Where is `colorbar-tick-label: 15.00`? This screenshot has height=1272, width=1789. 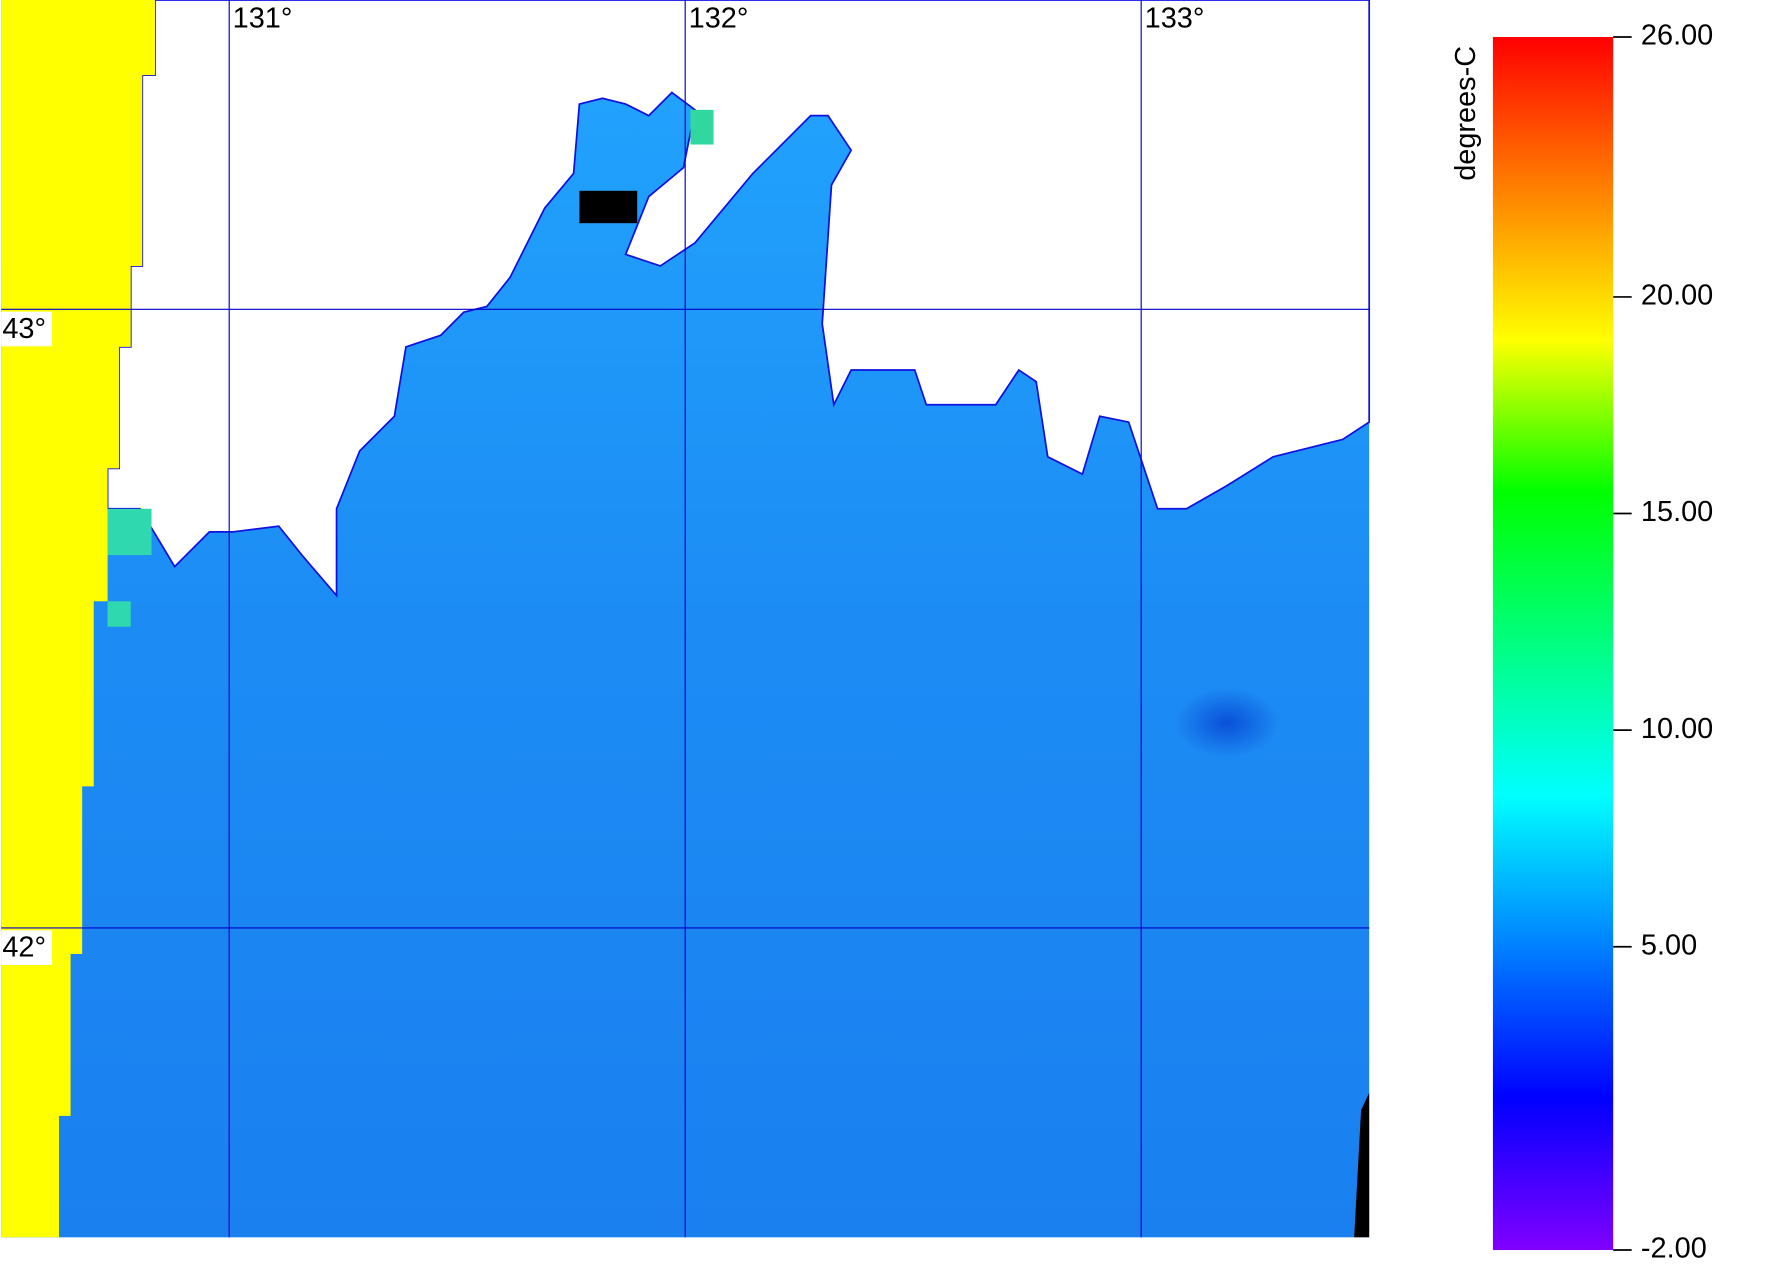 colorbar-tick-label: 15.00 is located at coordinates (1677, 512).